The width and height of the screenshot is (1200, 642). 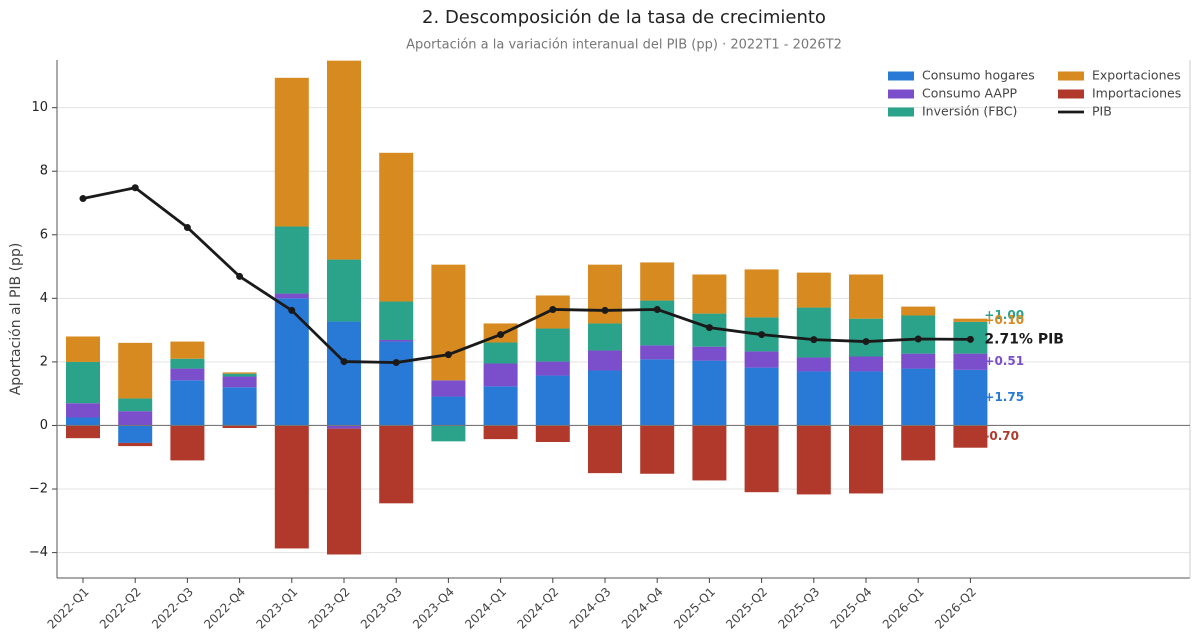 What do you see at coordinates (44, 361) in the screenshot?
I see `y-tick-label: 2` at bounding box center [44, 361].